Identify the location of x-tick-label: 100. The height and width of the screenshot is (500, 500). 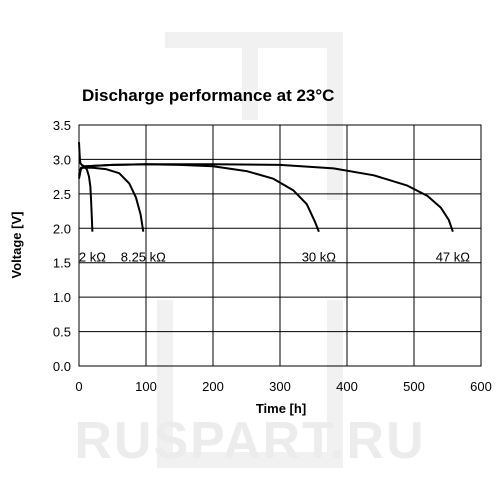
(146, 386).